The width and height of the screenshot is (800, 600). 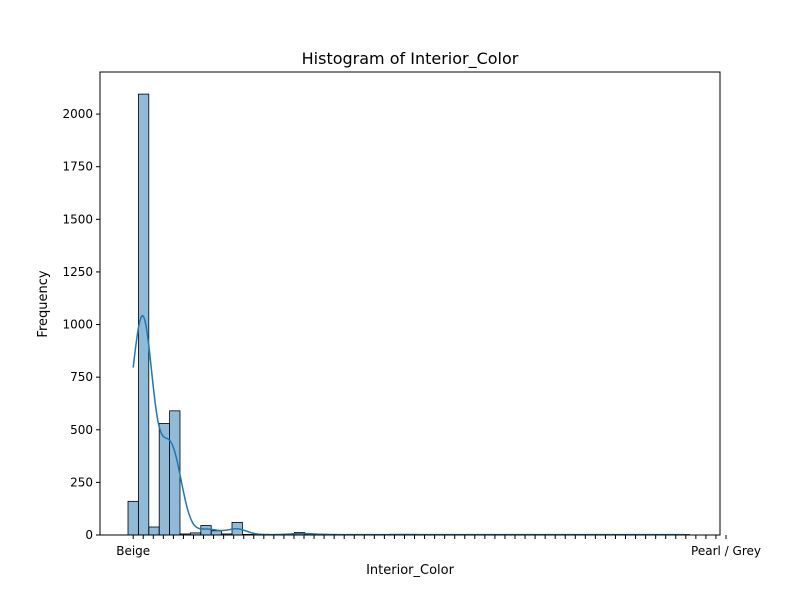 I want to click on x-tick-label-last: Pearl / Grey, so click(x=726, y=551).